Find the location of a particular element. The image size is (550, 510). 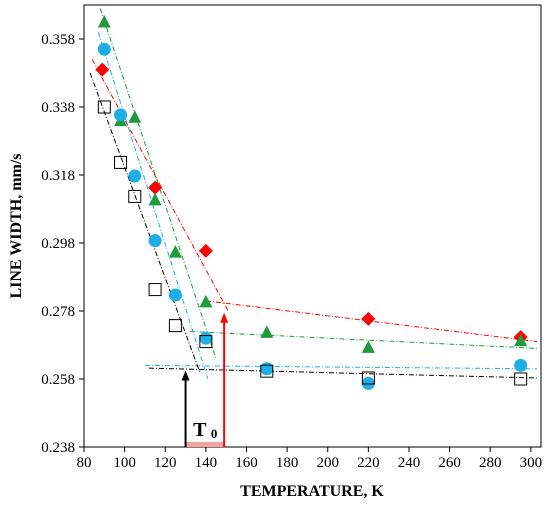

y-axis-ticks: 0.238 0.258 0.278 0.298 0.318 0.338 0.358 is located at coordinates (62, 244).